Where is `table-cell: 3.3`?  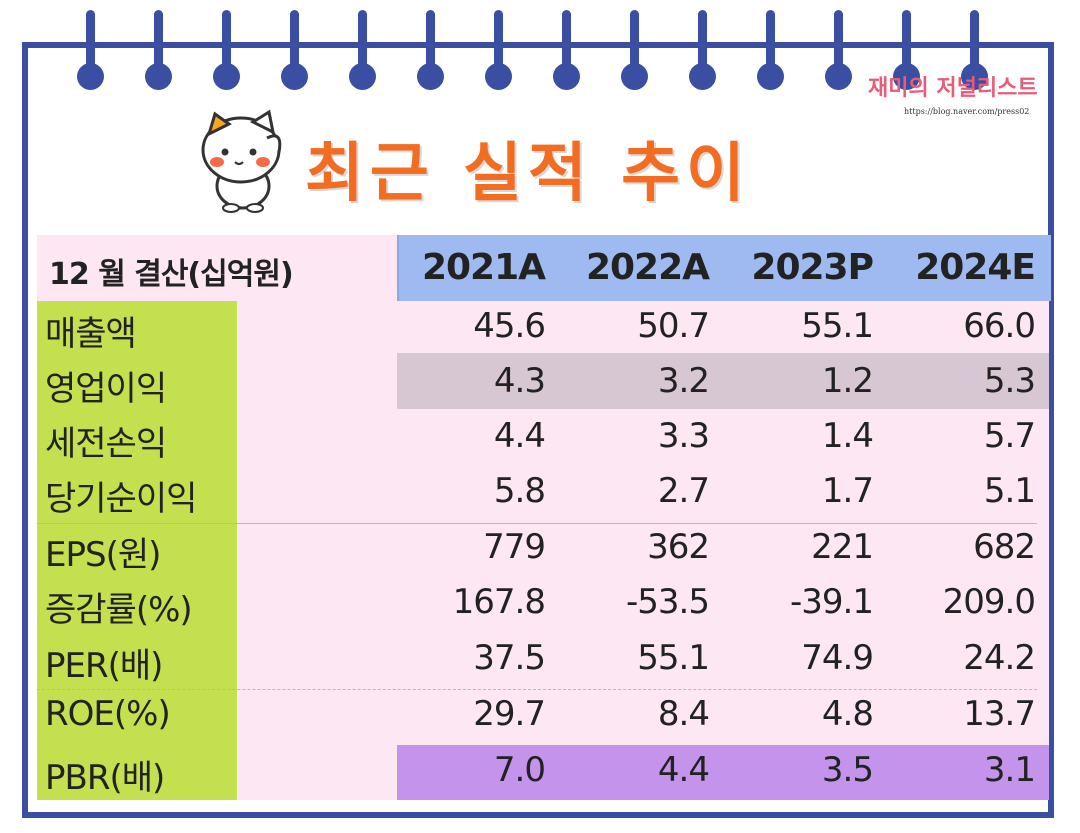
table-cell: 3.3 is located at coordinates (683, 436).